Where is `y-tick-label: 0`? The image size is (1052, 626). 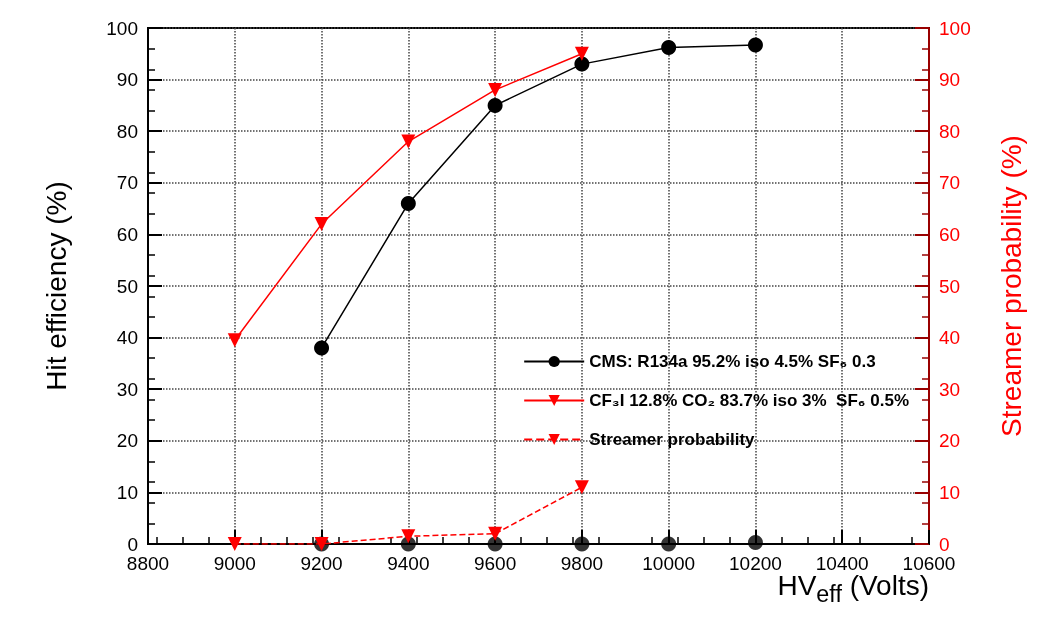
y-tick-label: 0 is located at coordinates (132, 544).